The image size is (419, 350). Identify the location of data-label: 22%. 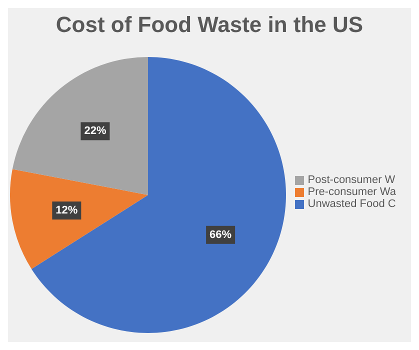
(95, 131).